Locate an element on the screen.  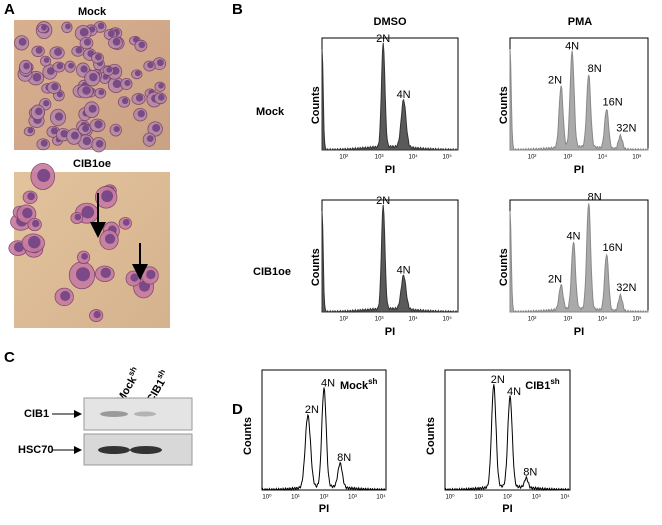
row-title: Mock is located at coordinates (270, 112).